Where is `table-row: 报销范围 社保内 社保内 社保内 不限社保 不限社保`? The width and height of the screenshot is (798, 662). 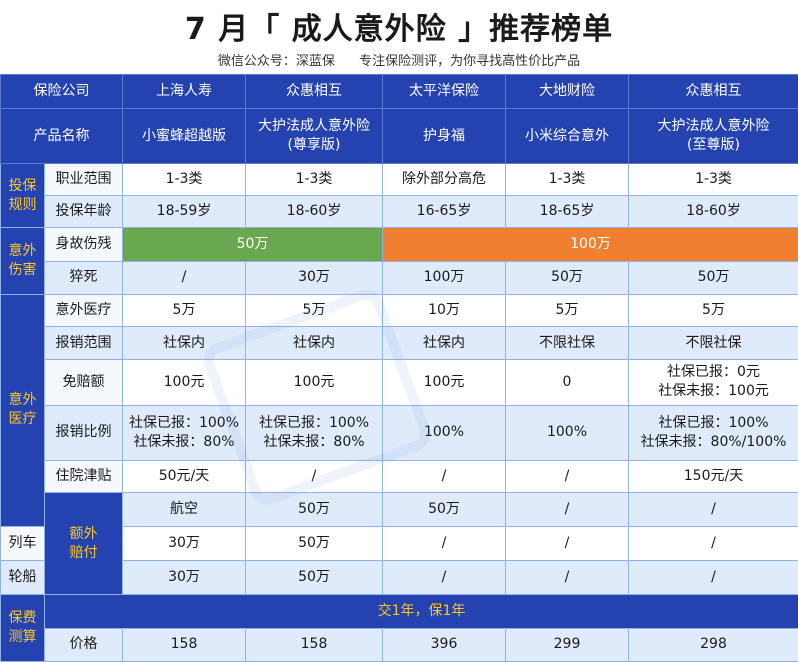
table-row: 报销范围 社保内 社保内 社保内 不限社保 不限社保 is located at coordinates (399, 343).